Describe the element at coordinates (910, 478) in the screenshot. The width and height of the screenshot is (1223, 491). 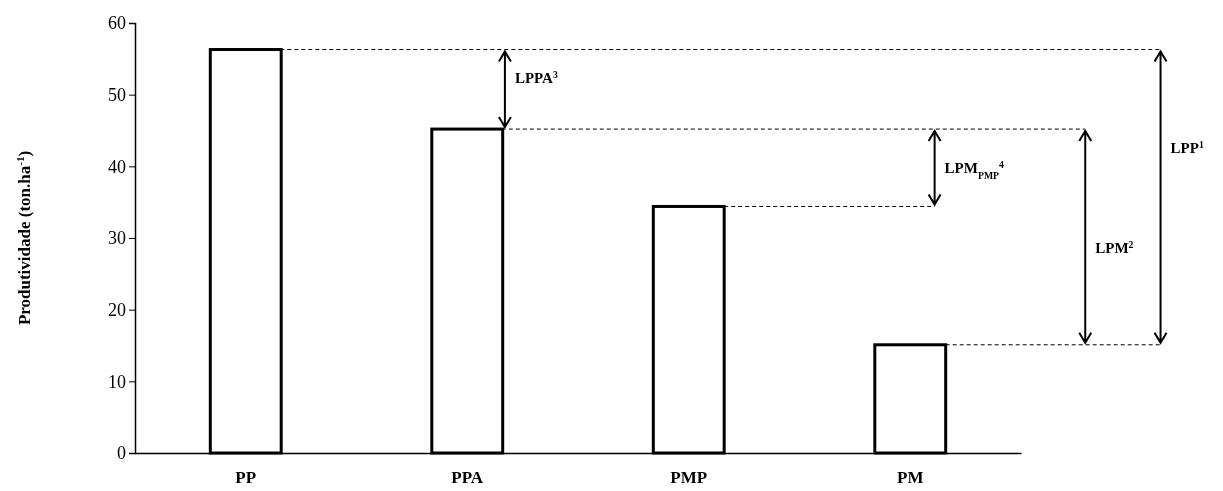
I see `x-tick-label: PM` at that location.